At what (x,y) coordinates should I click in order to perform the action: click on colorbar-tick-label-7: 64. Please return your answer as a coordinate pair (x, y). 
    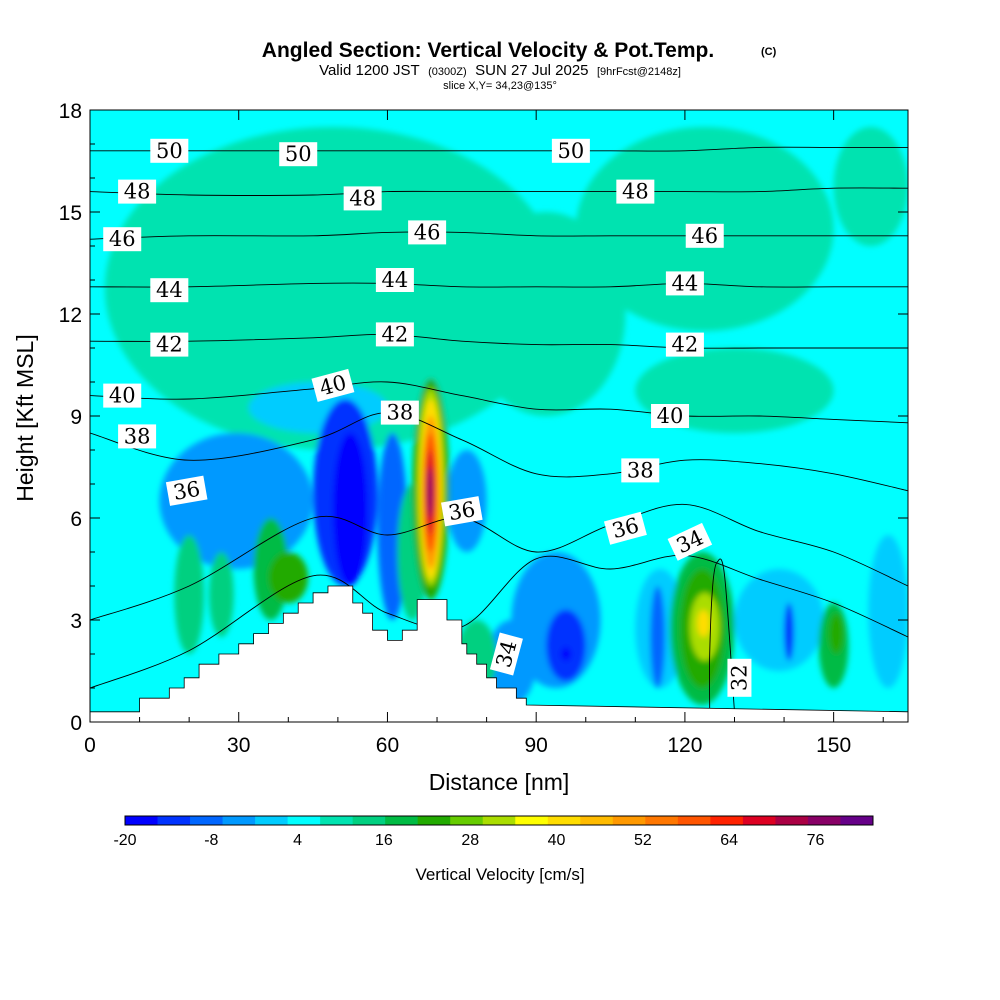
    Looking at the image, I should click on (729, 840).